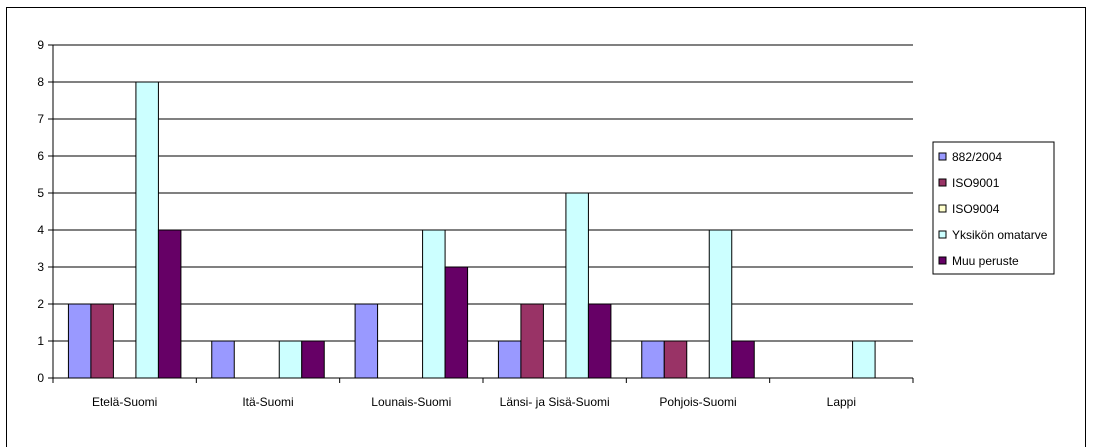 Image resolution: width=1093 pixels, height=447 pixels. Describe the element at coordinates (976, 209) in the screenshot. I see `legend-label: ISO9004` at that location.